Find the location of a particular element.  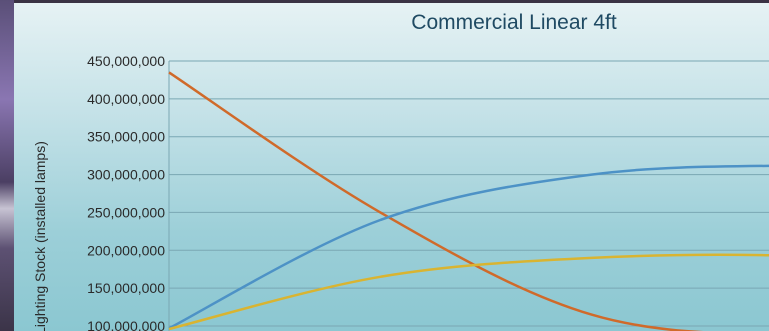

y-tick-label: 150,000,000 is located at coordinates (126, 288).